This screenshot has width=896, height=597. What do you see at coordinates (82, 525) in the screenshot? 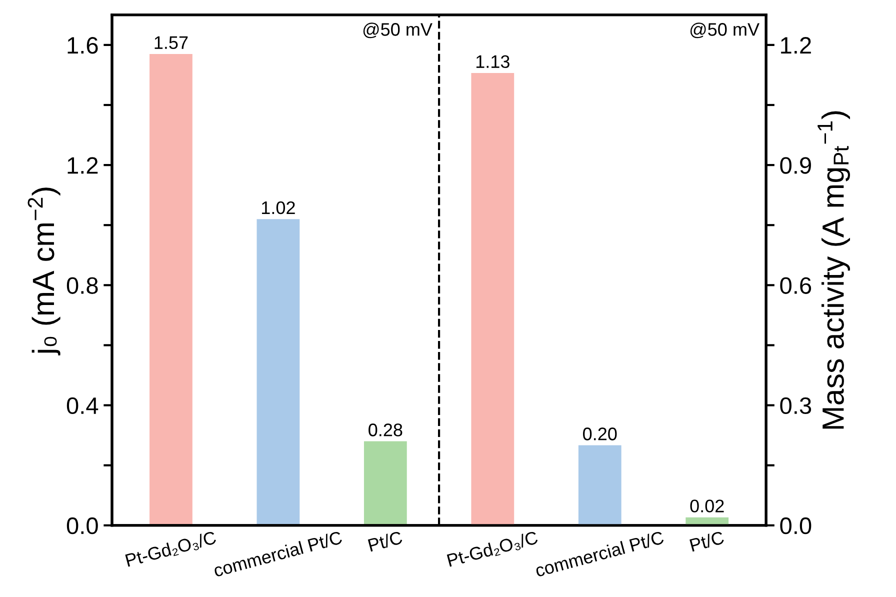
I see `y-tick-label: 0.0` at bounding box center [82, 525].